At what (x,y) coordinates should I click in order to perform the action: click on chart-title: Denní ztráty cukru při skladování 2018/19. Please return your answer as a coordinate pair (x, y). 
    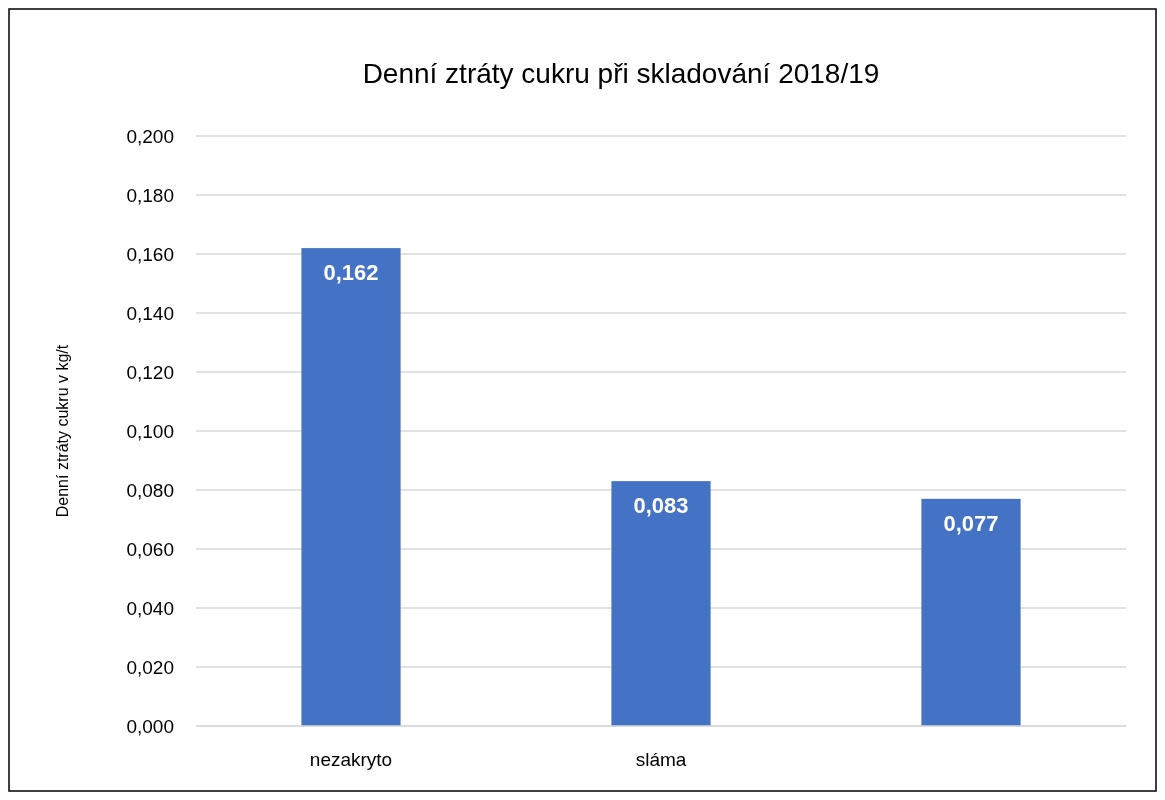
    Looking at the image, I should click on (621, 73).